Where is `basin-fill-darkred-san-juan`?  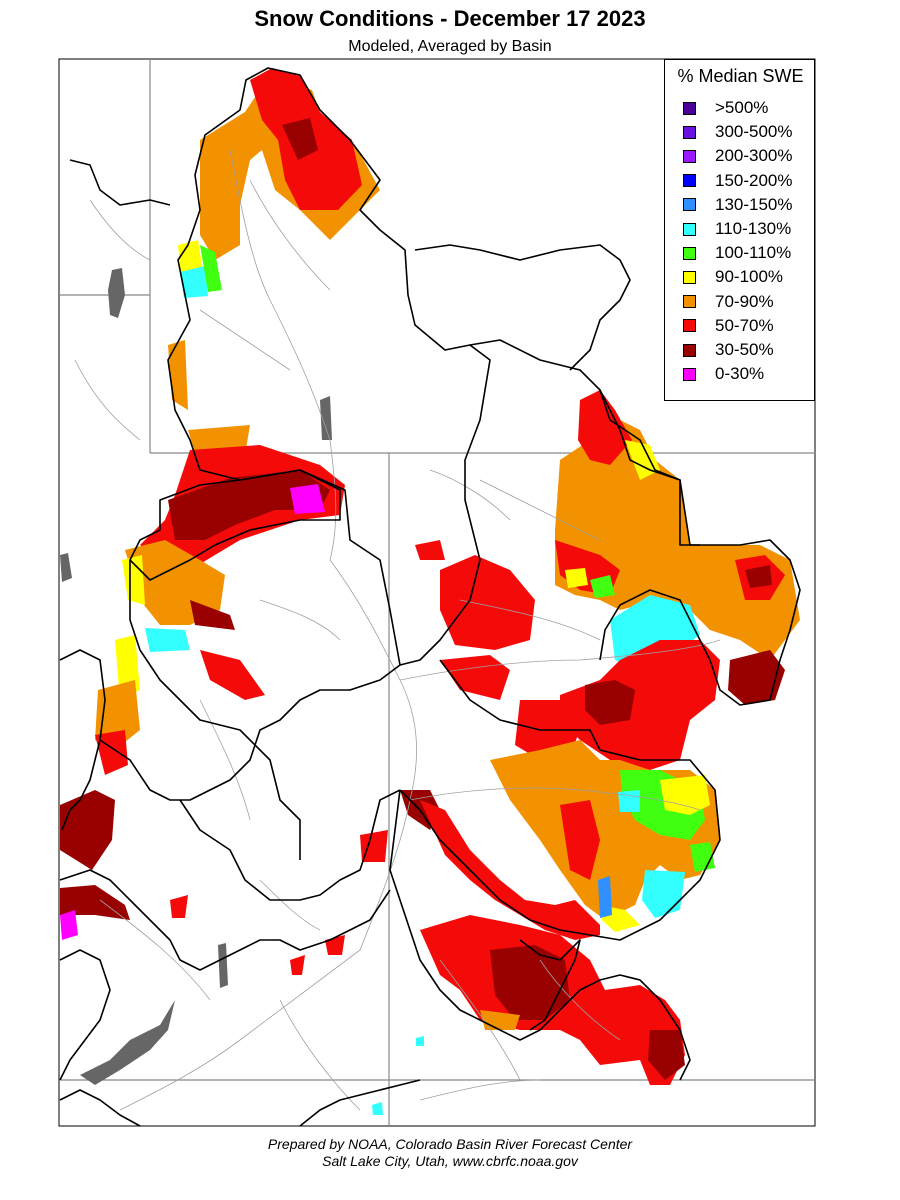 basin-fill-darkred-san-juan is located at coordinates (530, 982).